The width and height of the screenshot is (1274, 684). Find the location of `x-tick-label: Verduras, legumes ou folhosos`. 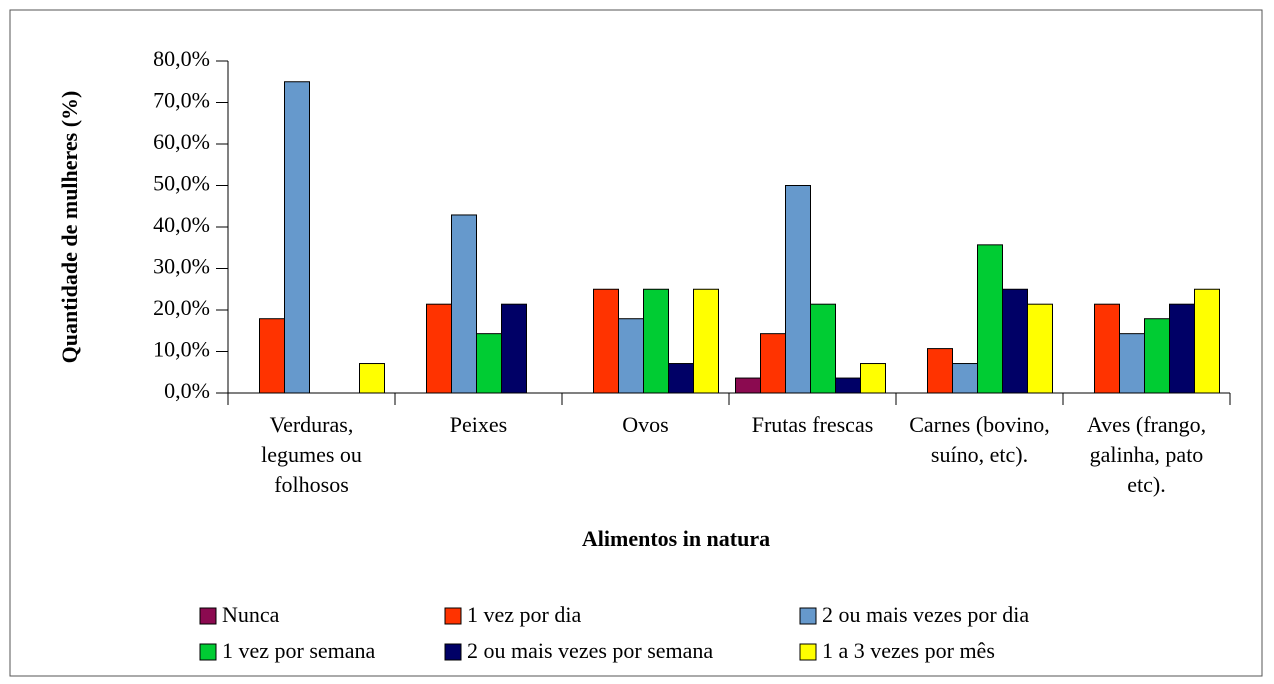

x-tick-label: Verduras, legumes ou folhosos is located at coordinates (311, 454).